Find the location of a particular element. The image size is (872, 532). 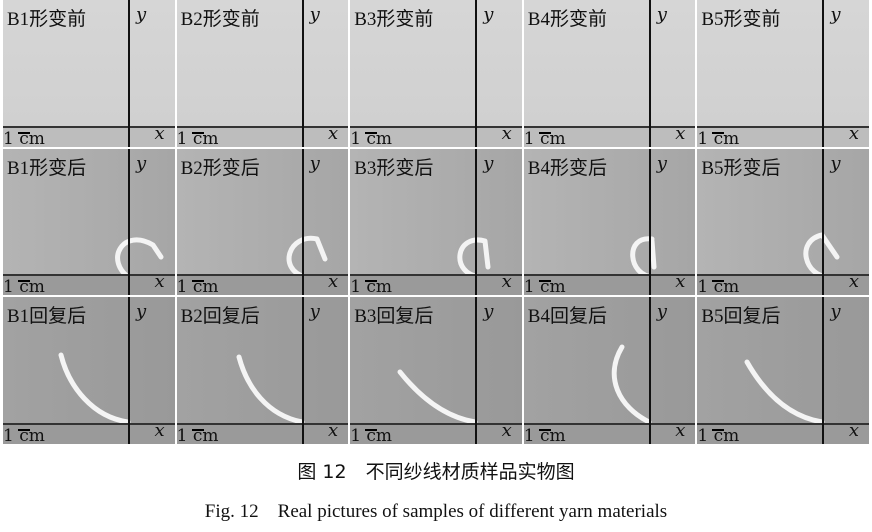

sample-photo-panel: B4回复后 y x 1 cm is located at coordinates (609, 370).